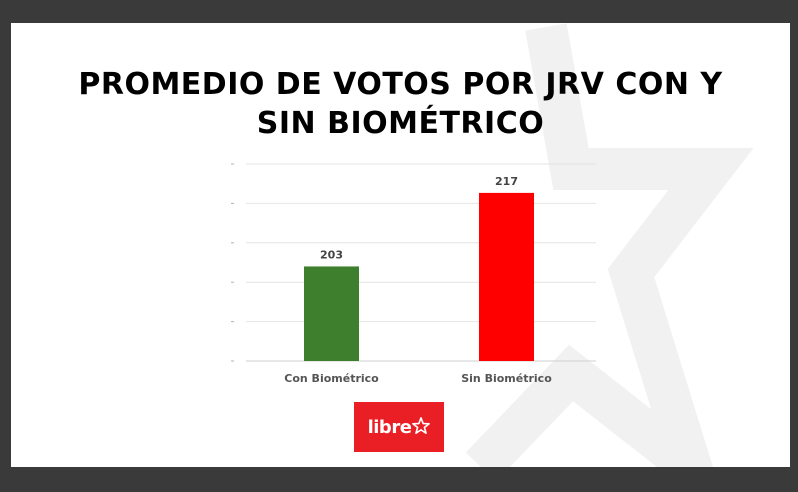 The image size is (798, 492). I want to click on chart-title-line-1: PROMEDIO DE VOTOS POR JRV CON Y, so click(400, 84).